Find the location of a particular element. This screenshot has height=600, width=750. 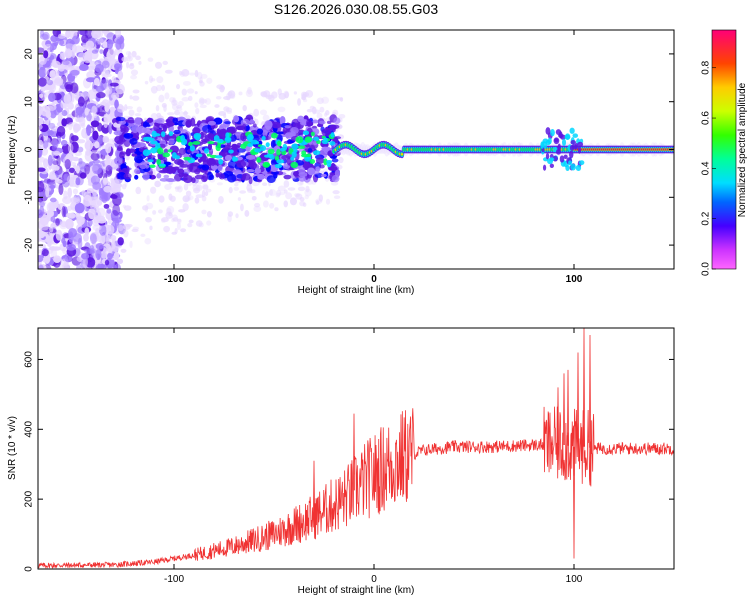

snr-y-tick-label: 200 is located at coordinates (29, 498).